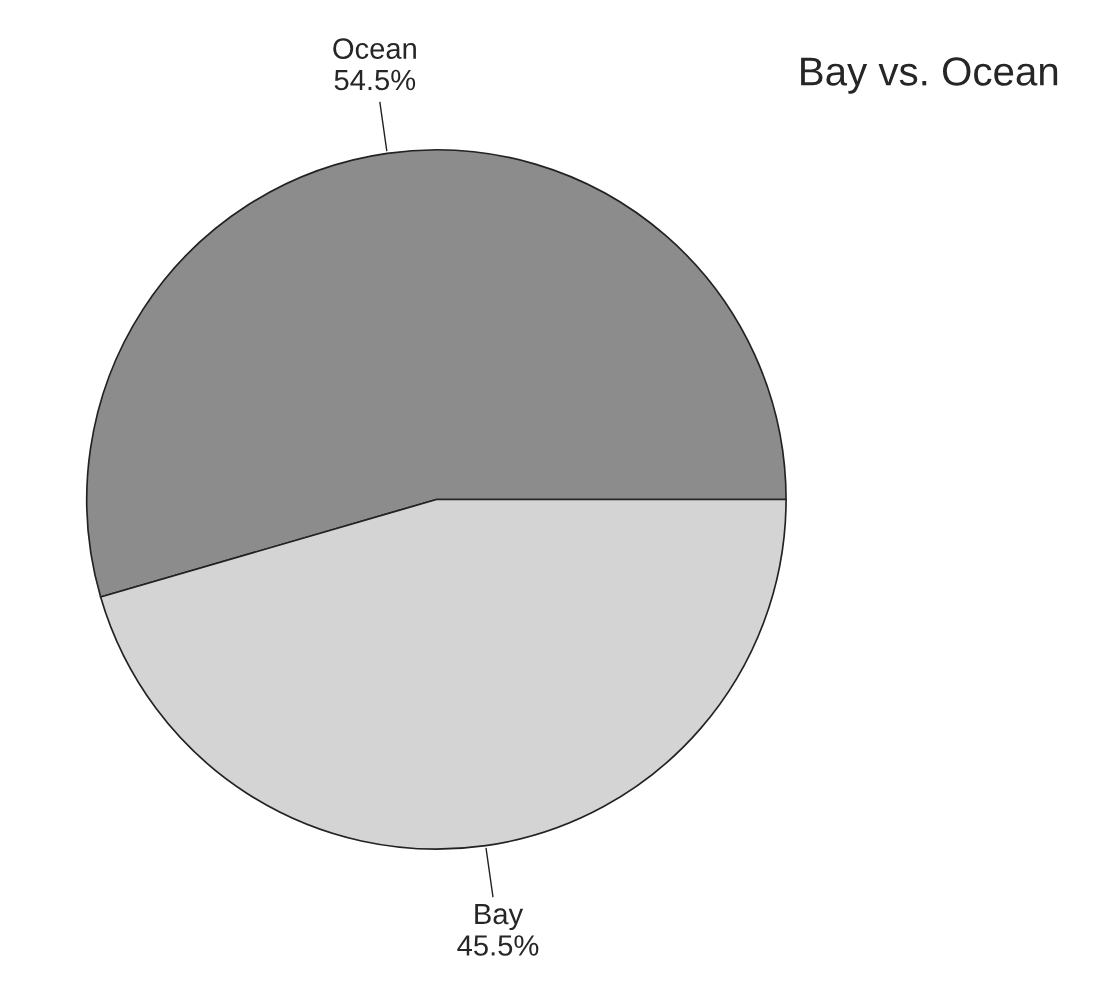 This screenshot has width=1119, height=999. I want to click on slice-label: Bay, so click(499, 917).